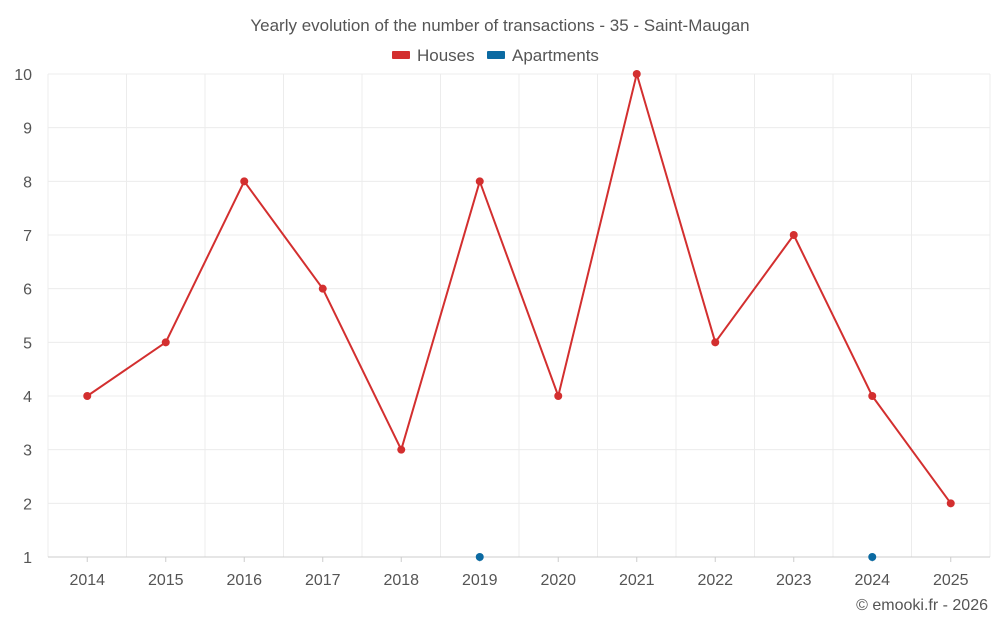  Describe the element at coordinates (480, 580) in the screenshot. I see `x-tick-label: 2019` at that location.